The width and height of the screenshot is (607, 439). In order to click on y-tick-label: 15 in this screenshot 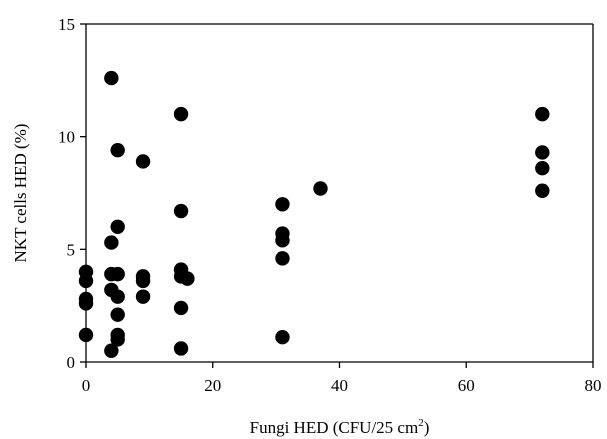, I will do `click(66, 24)`.